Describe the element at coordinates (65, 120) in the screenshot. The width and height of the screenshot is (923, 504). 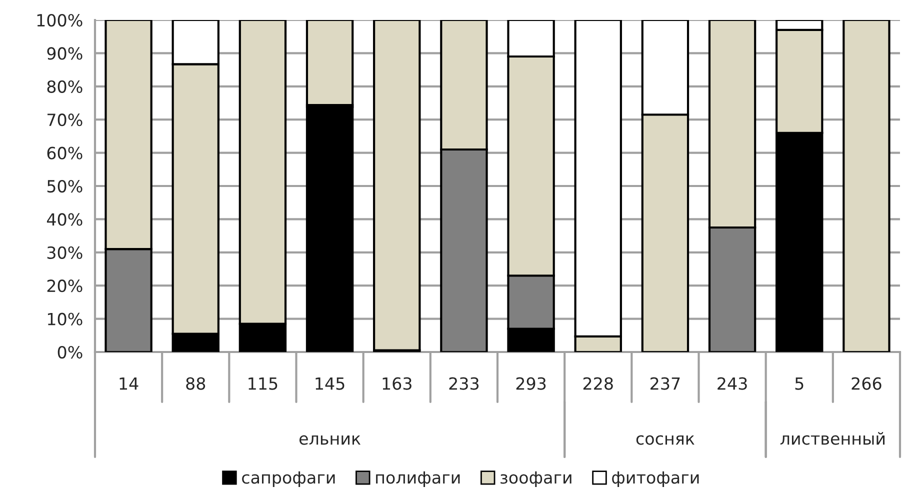
I see `y-tick-label: 70%` at that location.